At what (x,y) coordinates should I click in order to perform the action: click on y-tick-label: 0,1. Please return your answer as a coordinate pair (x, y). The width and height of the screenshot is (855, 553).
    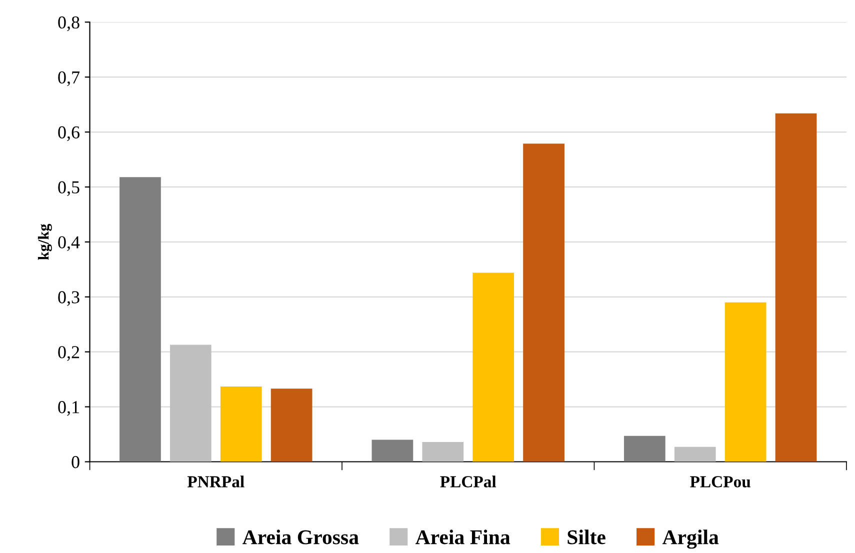
    Looking at the image, I should click on (68, 408).